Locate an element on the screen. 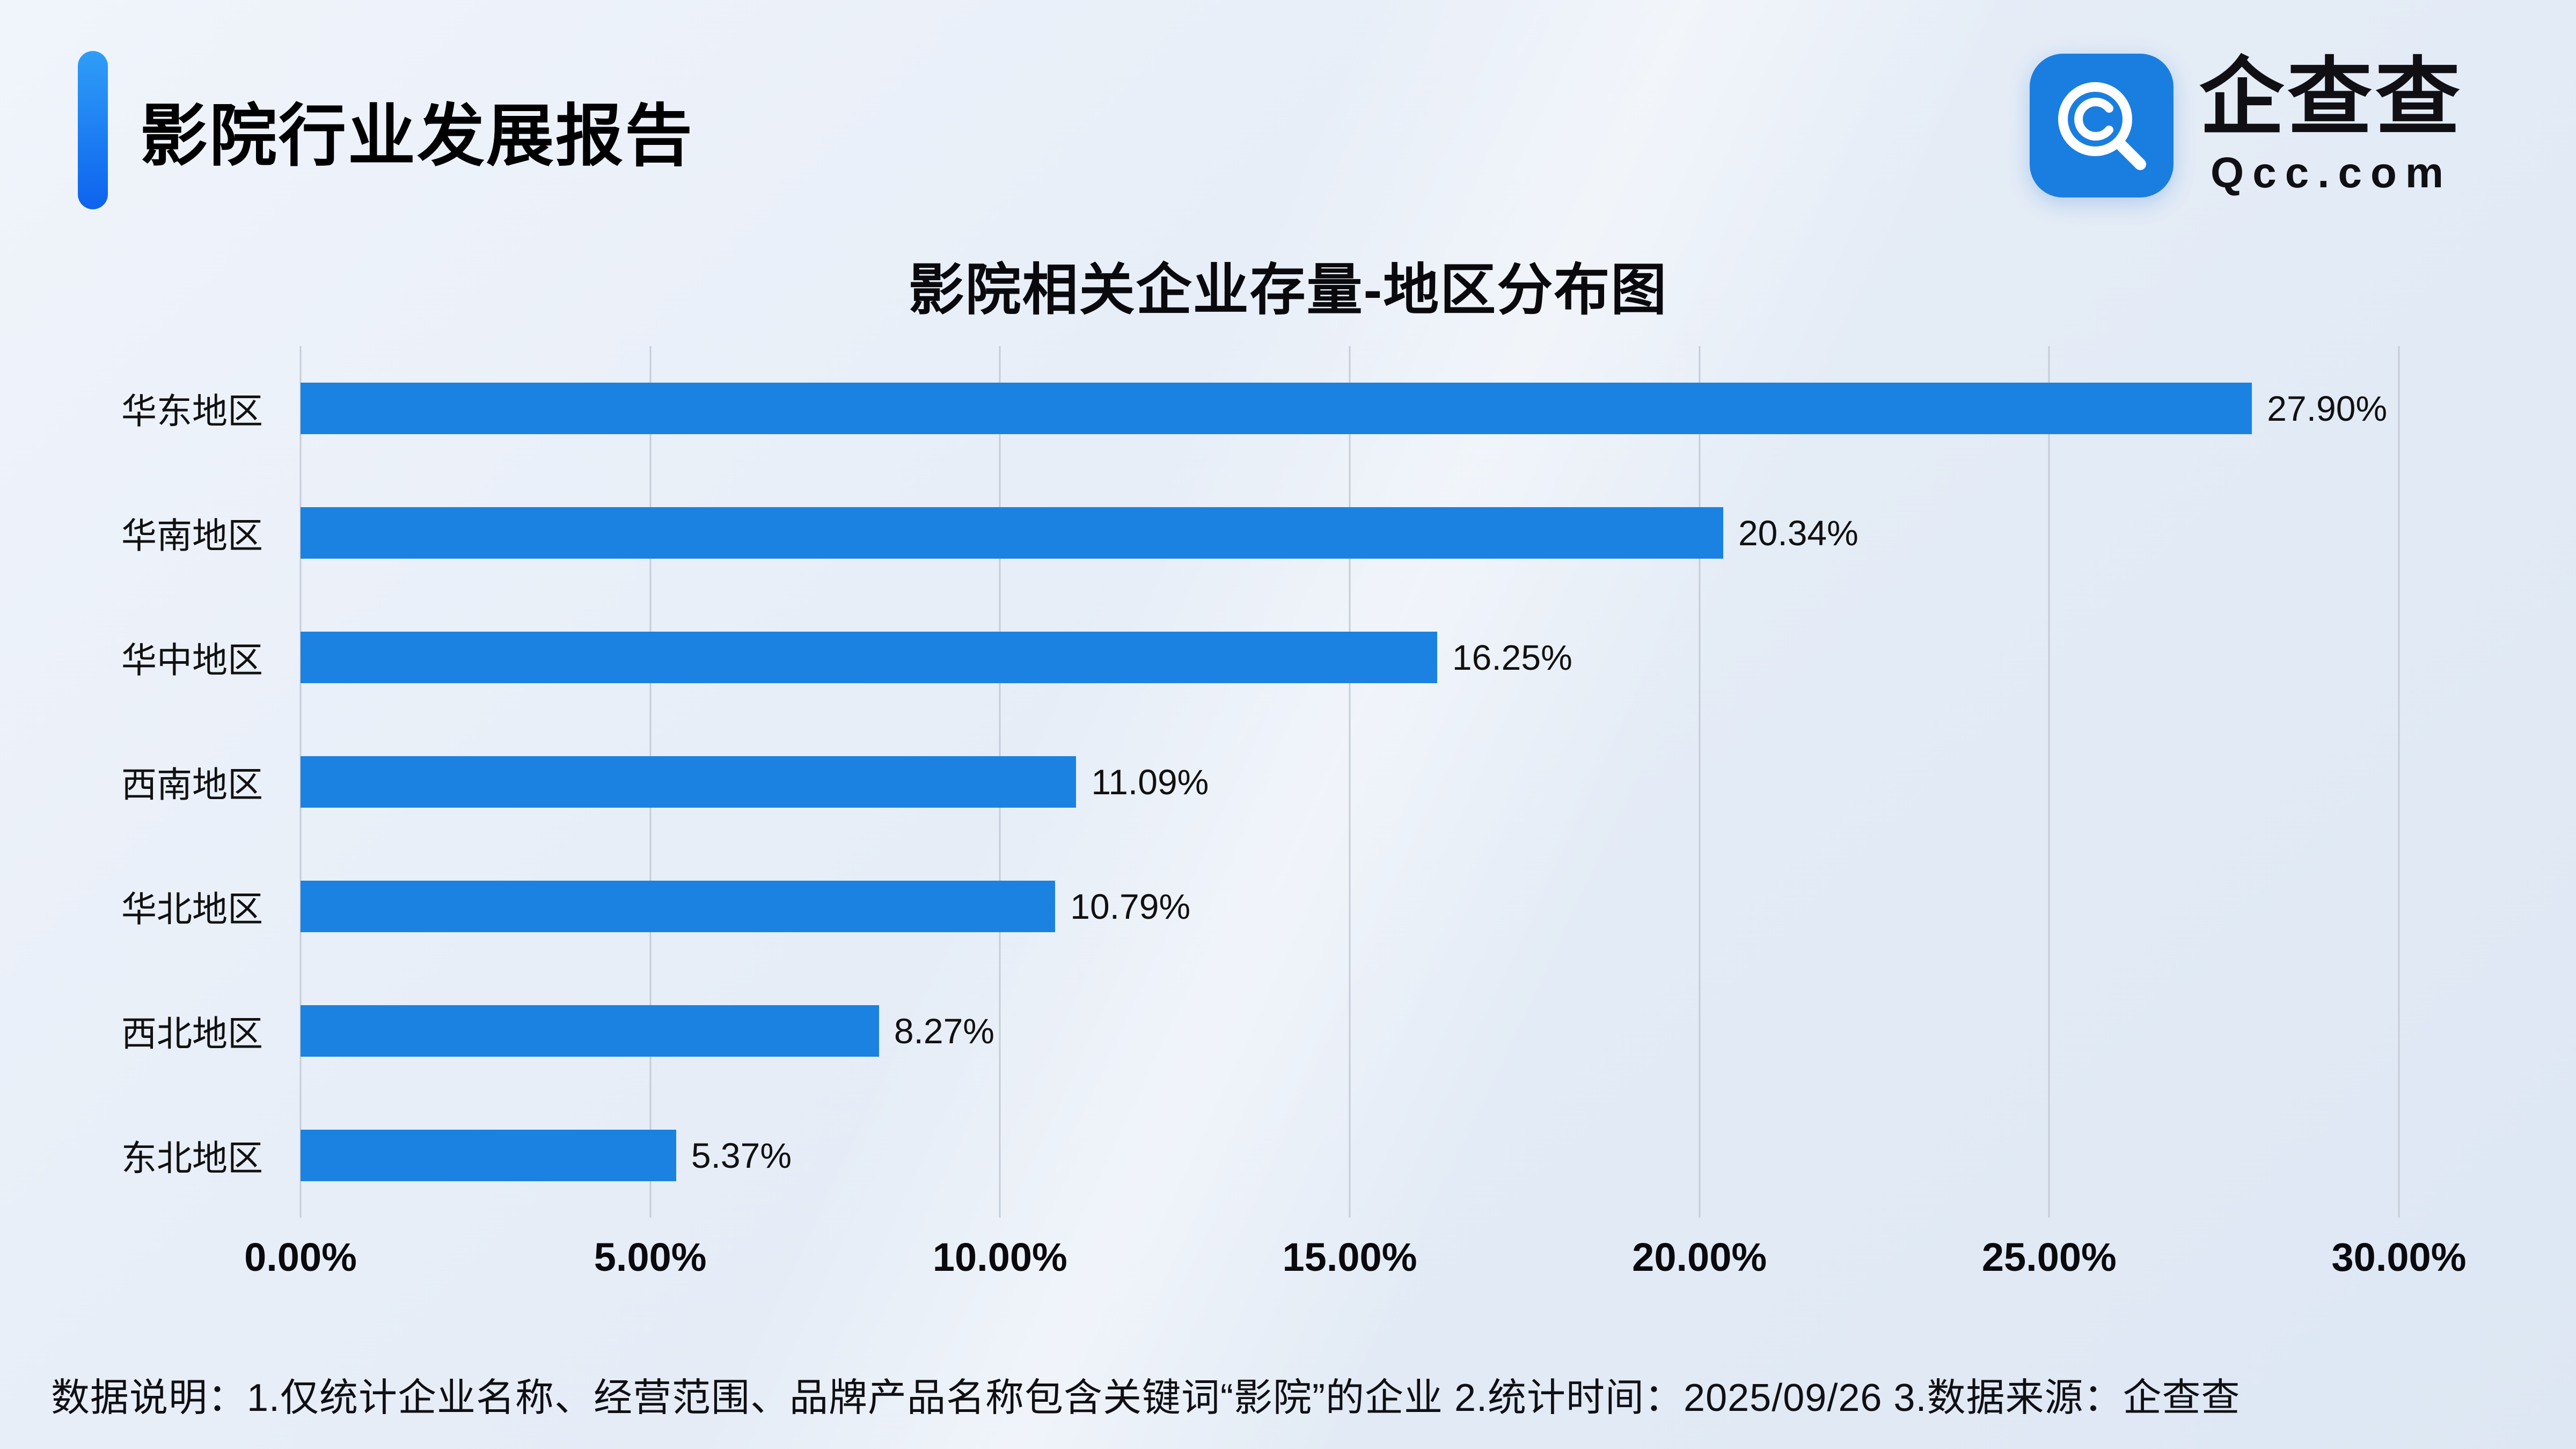 The width and height of the screenshot is (2576, 1449). x-tick: 30.00% is located at coordinates (2399, 1257).